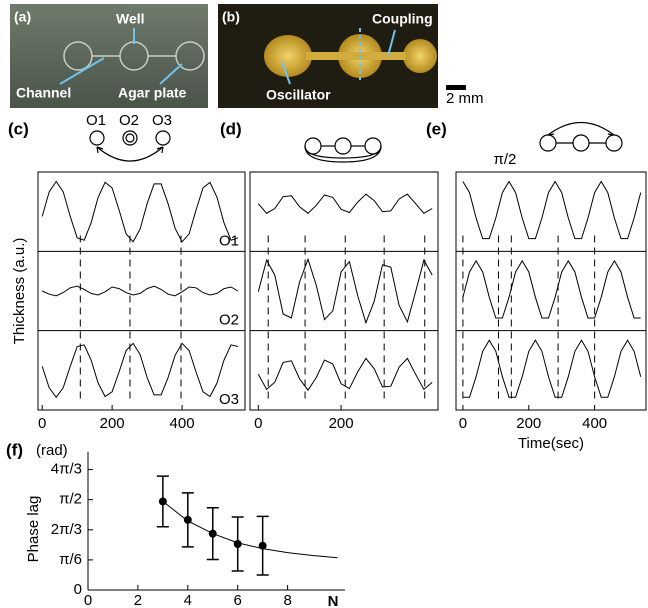 Image resolution: width=648 pixels, height=608 pixels. Describe the element at coordinates (52, 450) in the screenshot. I see `y-unit: (rad)` at that location.